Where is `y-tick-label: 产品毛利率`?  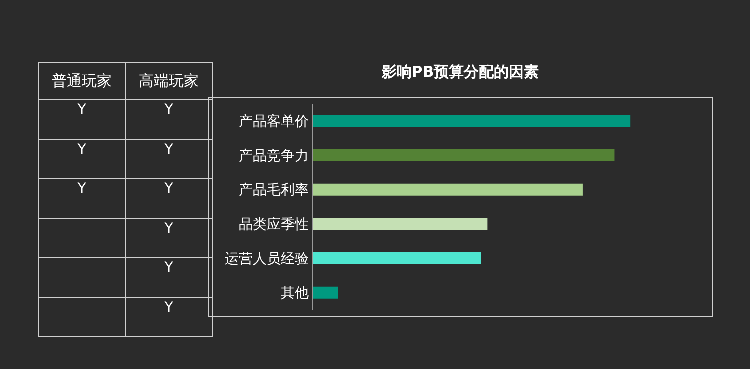
y-tick-label: 产品毛利率 is located at coordinates (274, 190).